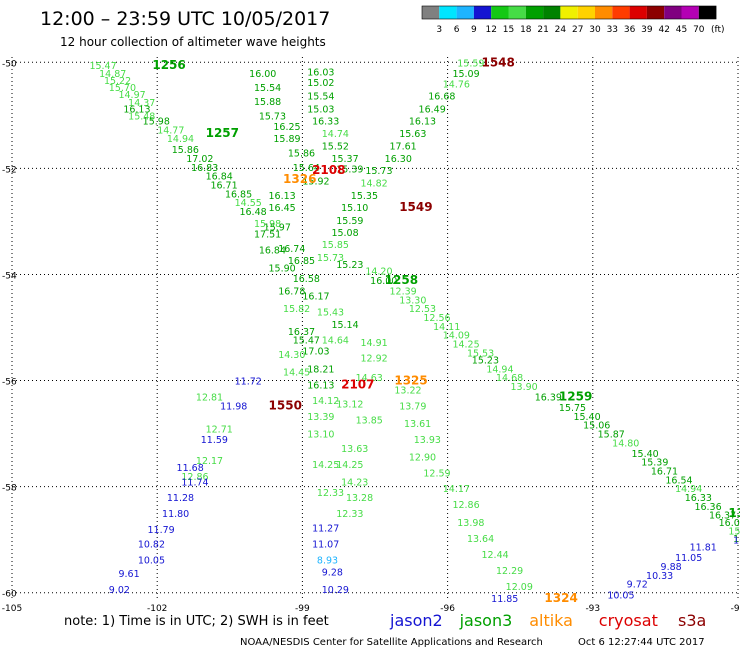  Describe the element at coordinates (327, 560) in the screenshot. I see `swh-value-label: 8.93` at that location.